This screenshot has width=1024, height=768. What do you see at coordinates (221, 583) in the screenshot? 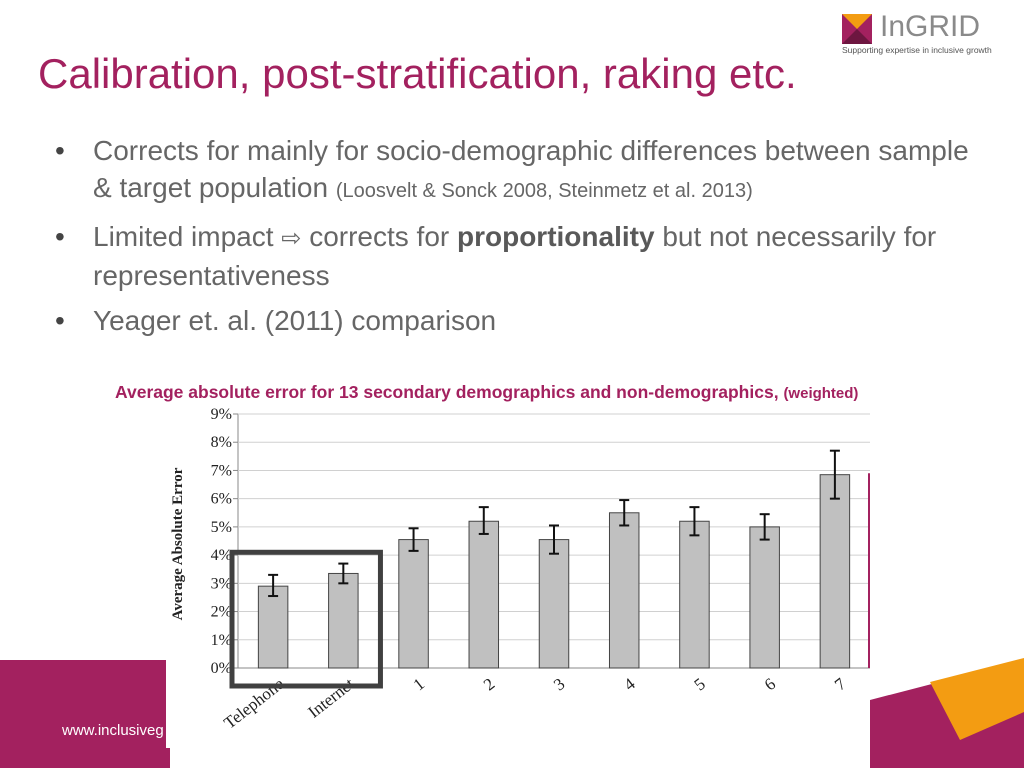
I see `y-tick-label: 3%` at bounding box center [221, 583].